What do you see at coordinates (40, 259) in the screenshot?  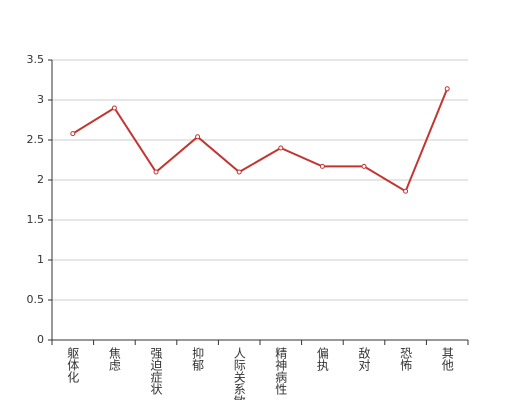 I see `y-tick-label: 1` at bounding box center [40, 259].